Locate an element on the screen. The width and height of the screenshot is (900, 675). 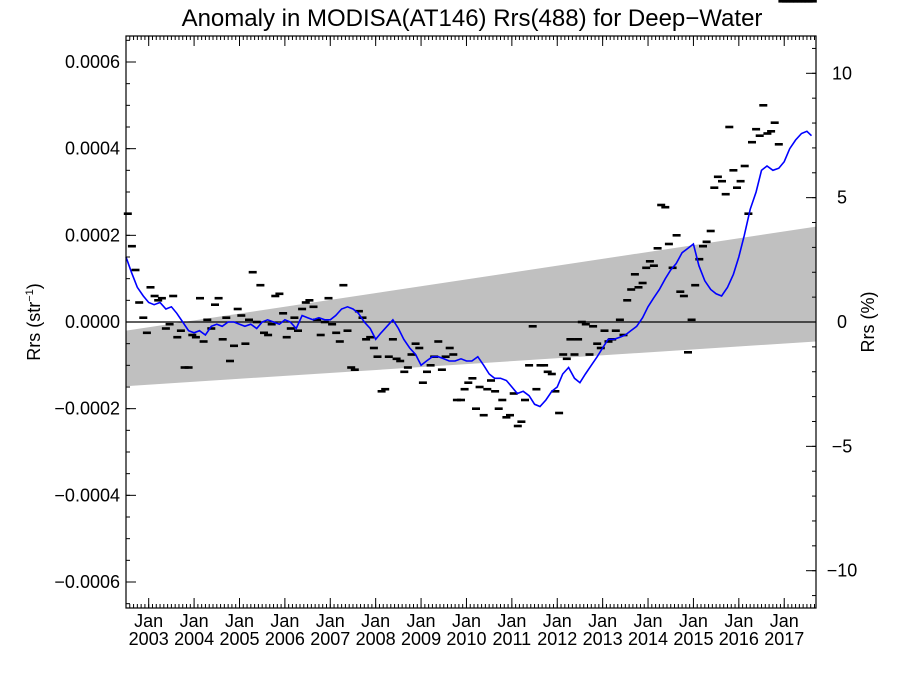
x-tick-label-year: 2012 is located at coordinates (557, 639).